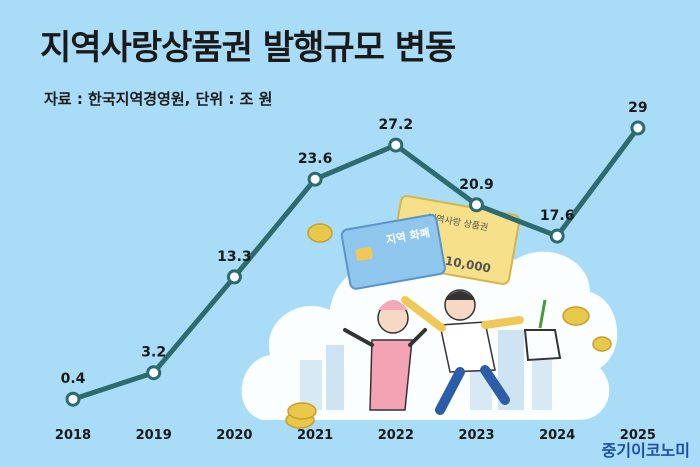 The height and width of the screenshot is (467, 700). What do you see at coordinates (452, 352) in the screenshot?
I see `people-illustration` at bounding box center [452, 352].